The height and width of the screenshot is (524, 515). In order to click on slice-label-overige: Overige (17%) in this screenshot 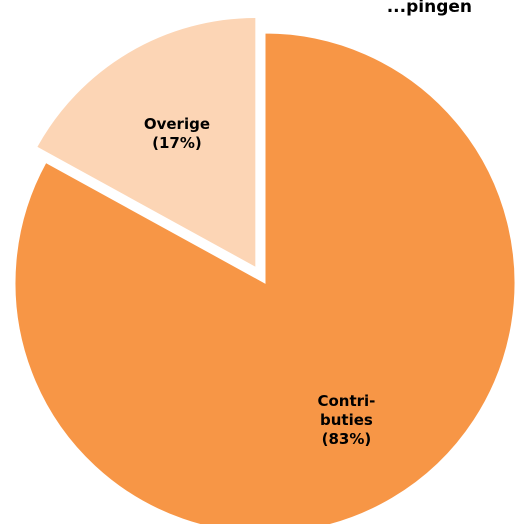, I will do `click(177, 133)`.